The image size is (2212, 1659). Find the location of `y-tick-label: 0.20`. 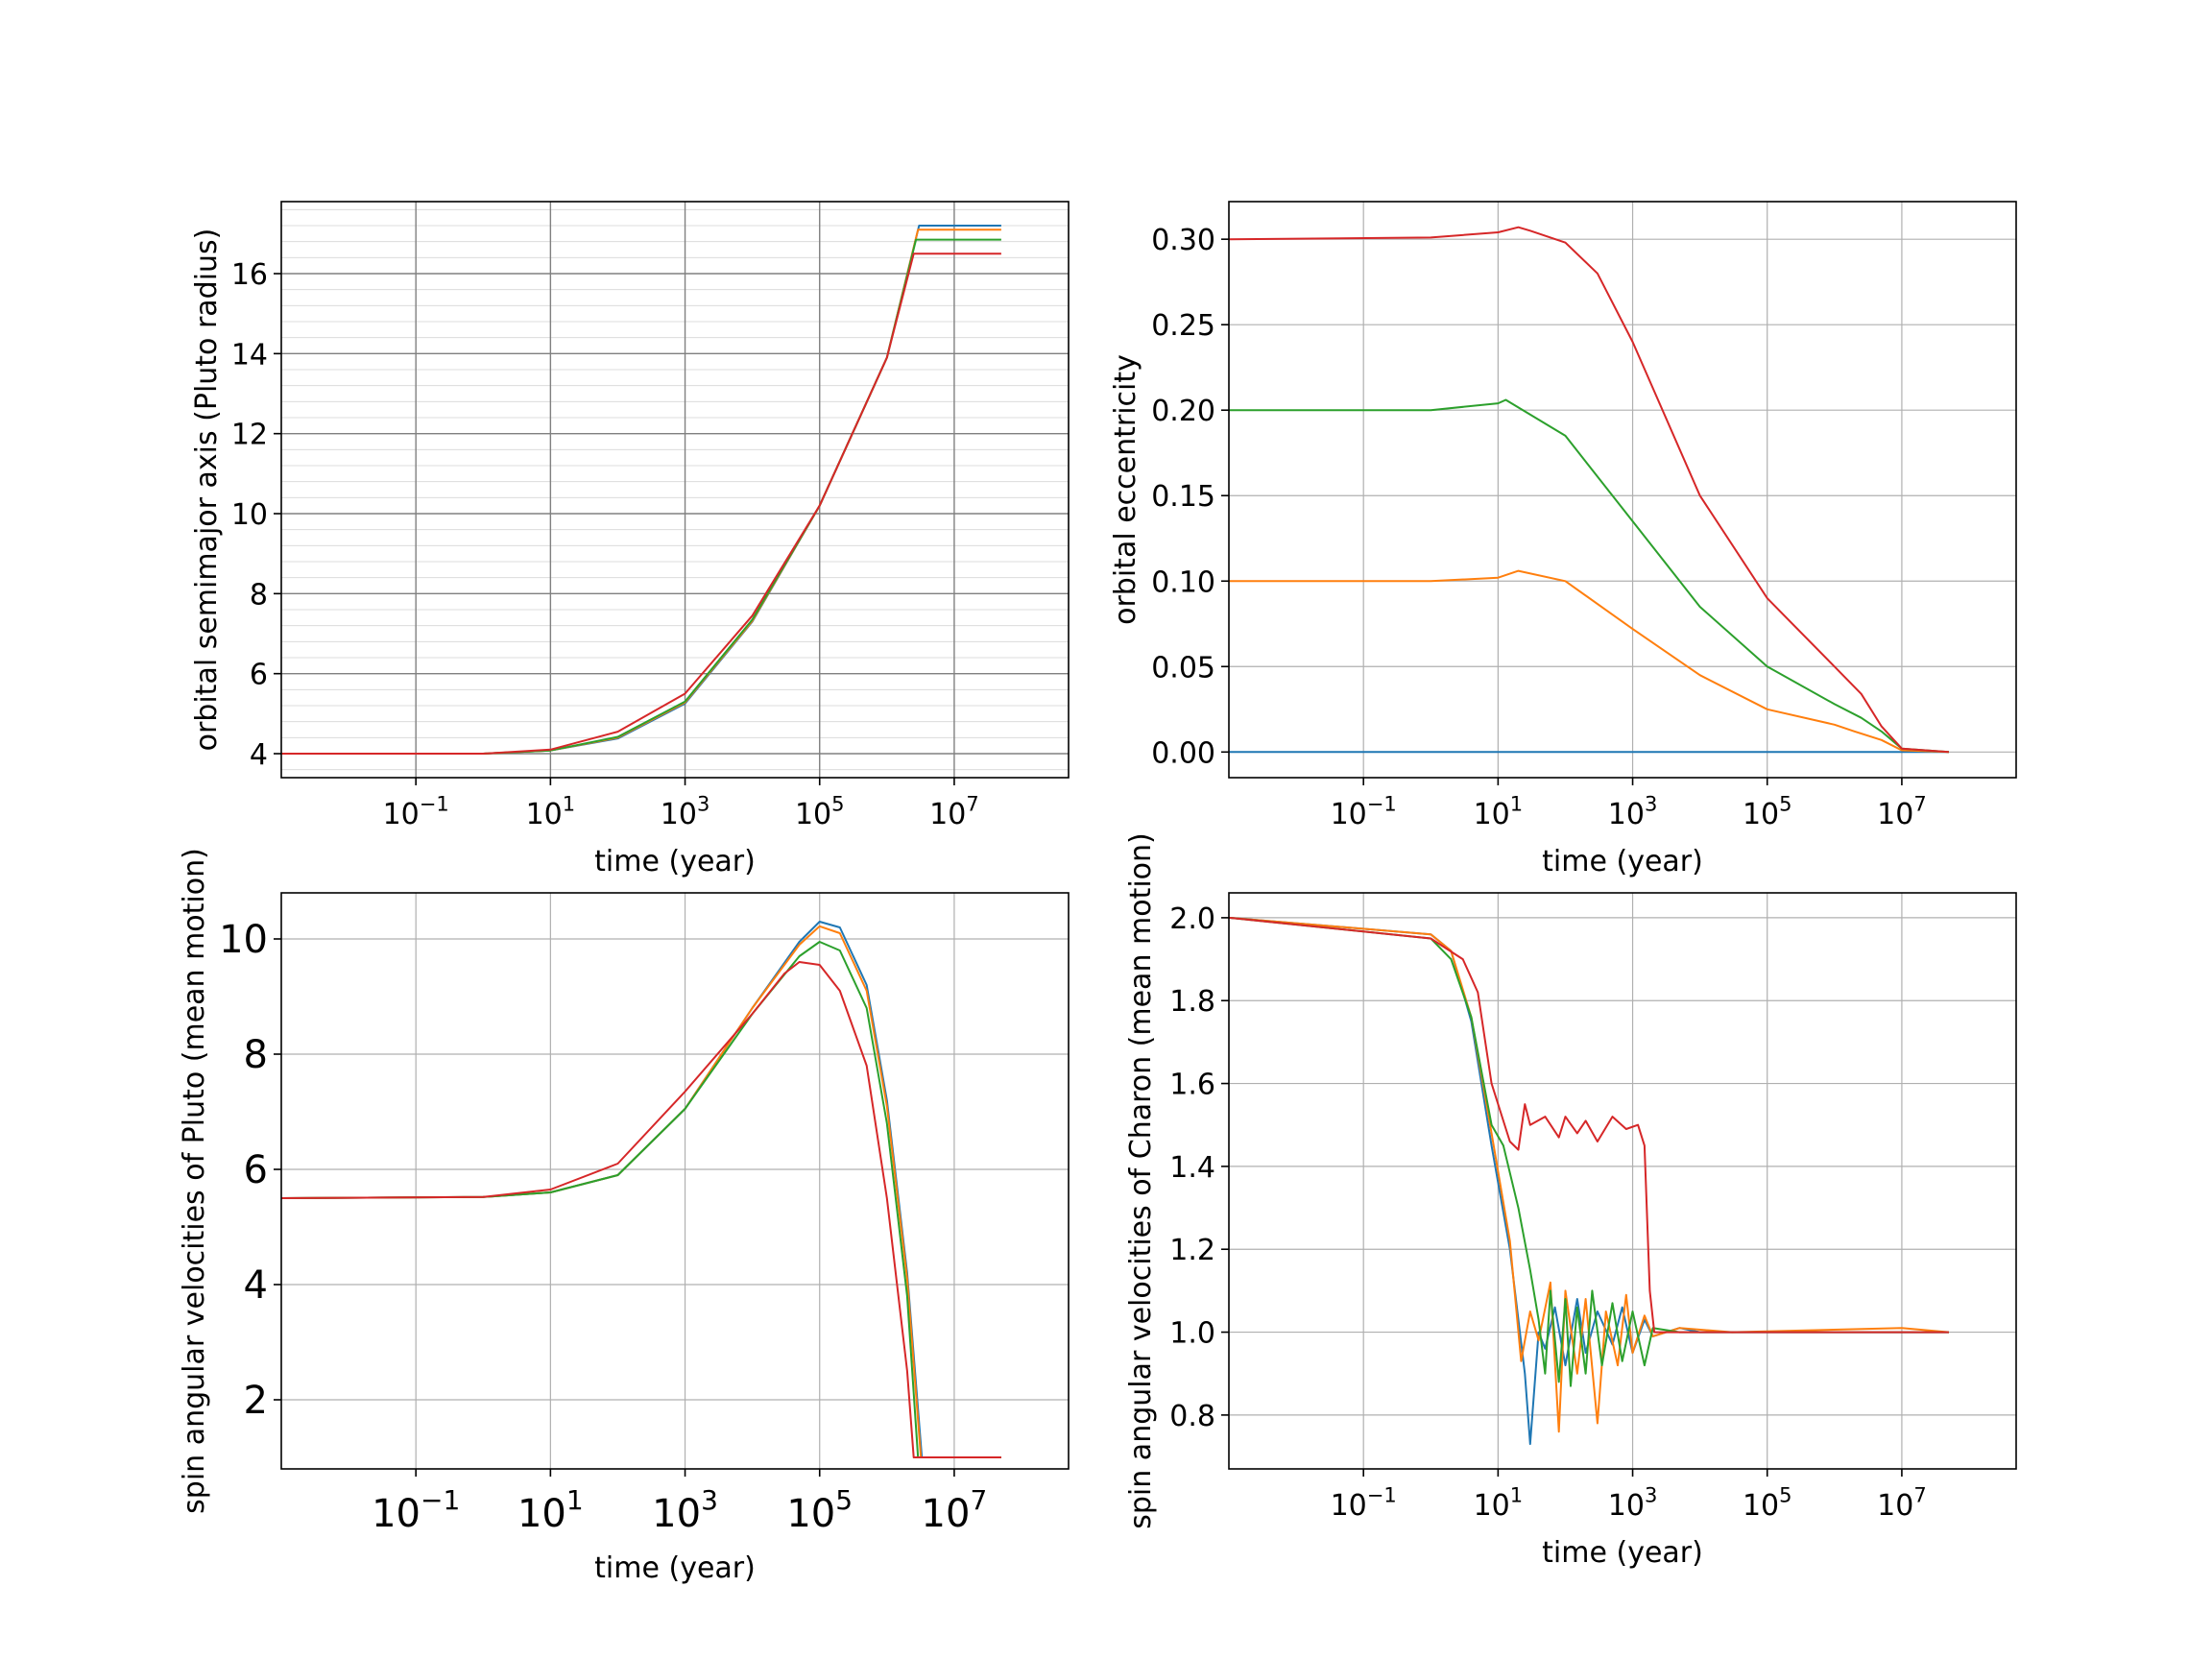

y-tick-label: 0.20 is located at coordinates (1183, 411).